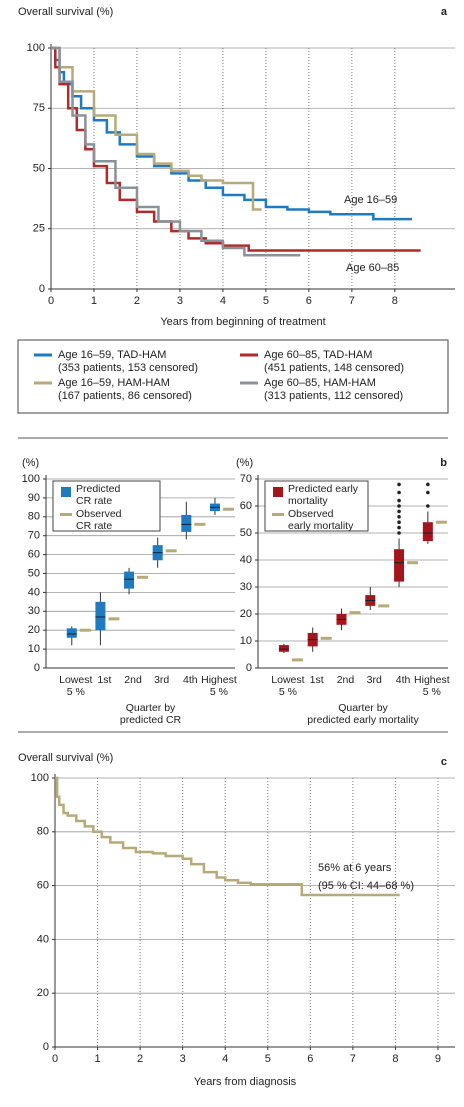  Describe the element at coordinates (245, 1082) in the screenshot. I see `x-axis-label: Years from diagnosis` at that location.